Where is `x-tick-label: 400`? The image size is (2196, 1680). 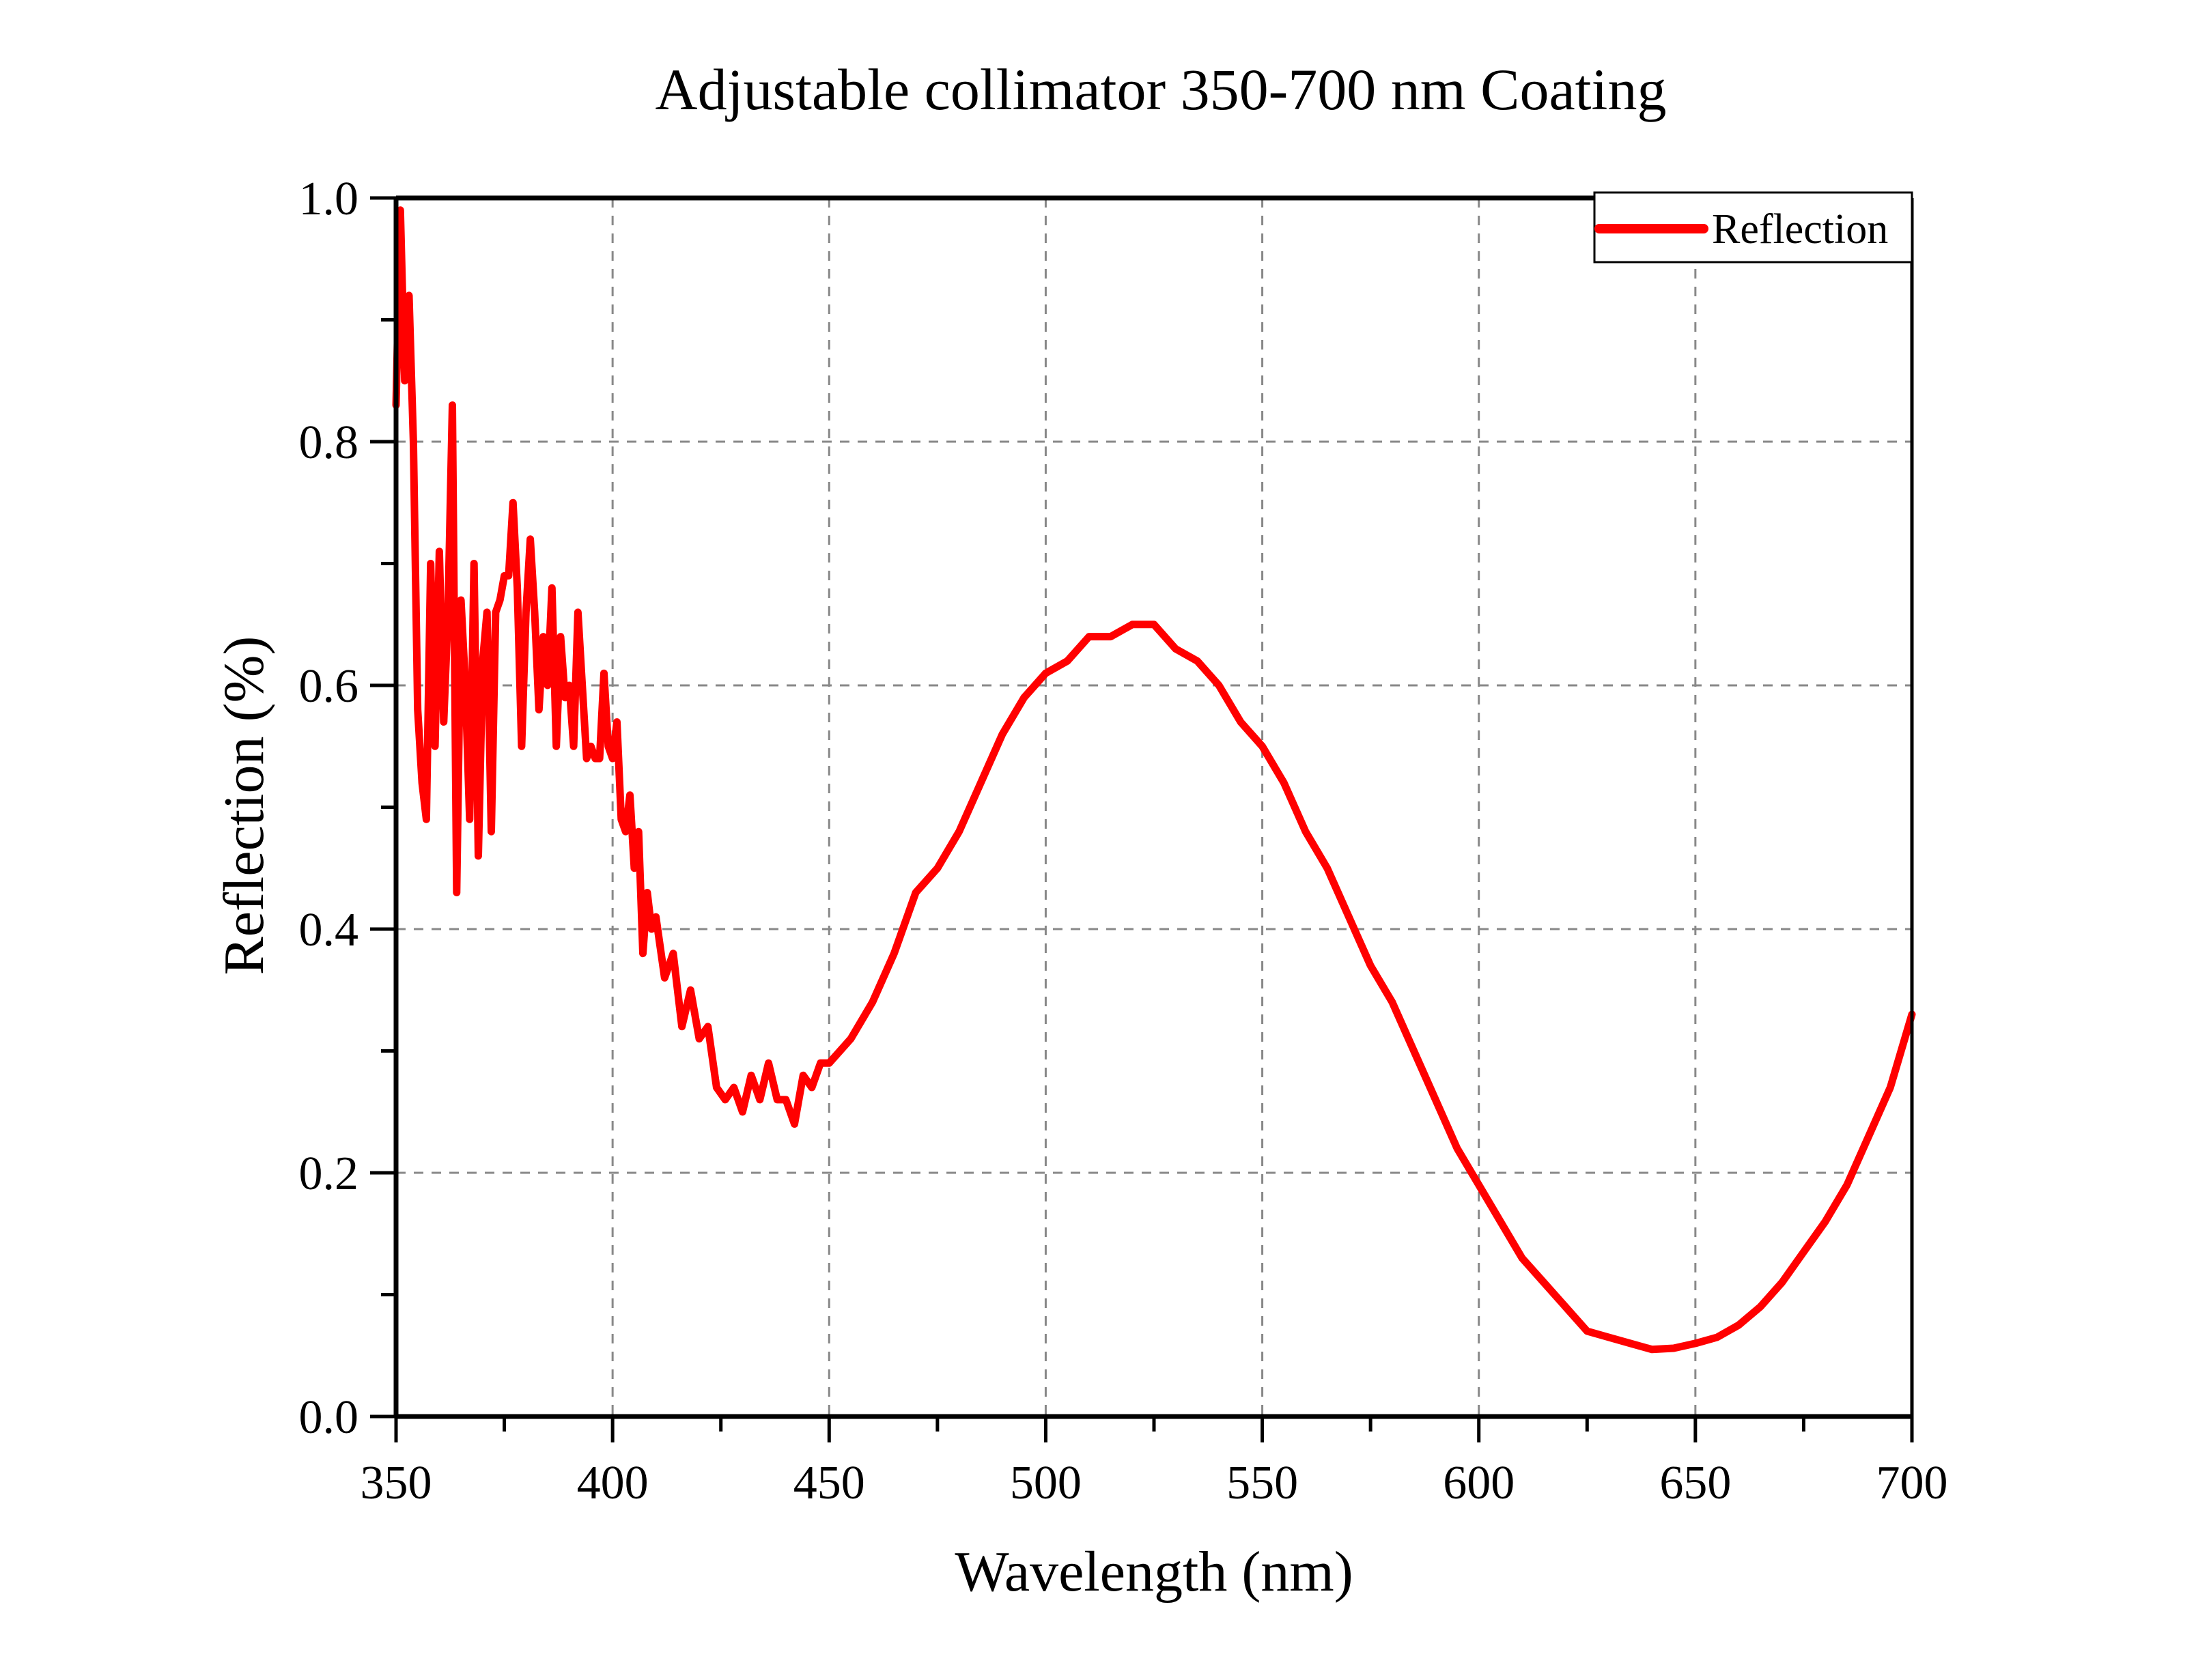
x-tick-label: 400 is located at coordinates (613, 1483).